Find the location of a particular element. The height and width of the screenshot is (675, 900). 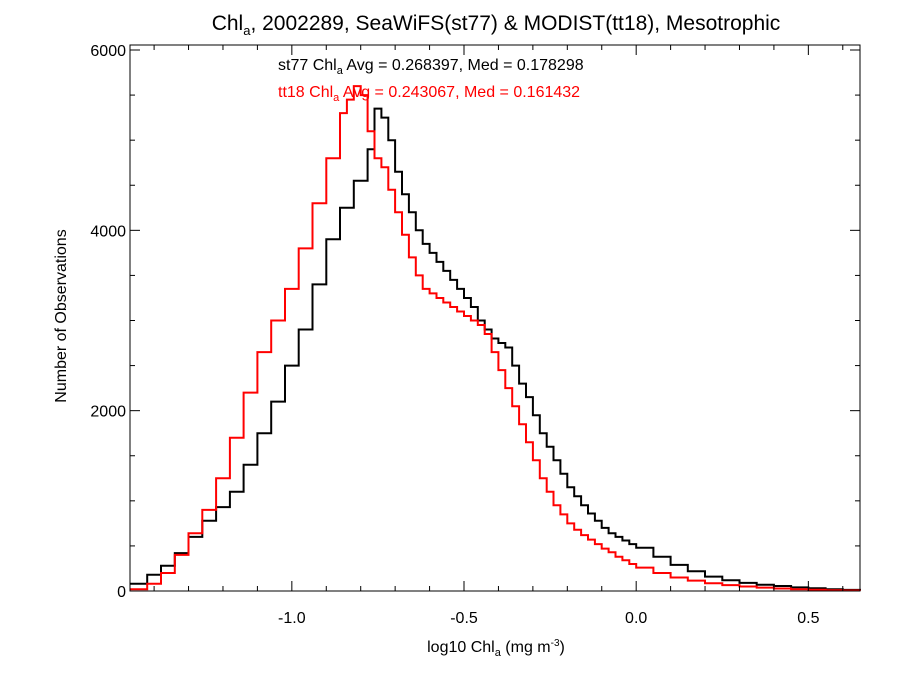

y-tick-label: 0 is located at coordinates (121, 592).